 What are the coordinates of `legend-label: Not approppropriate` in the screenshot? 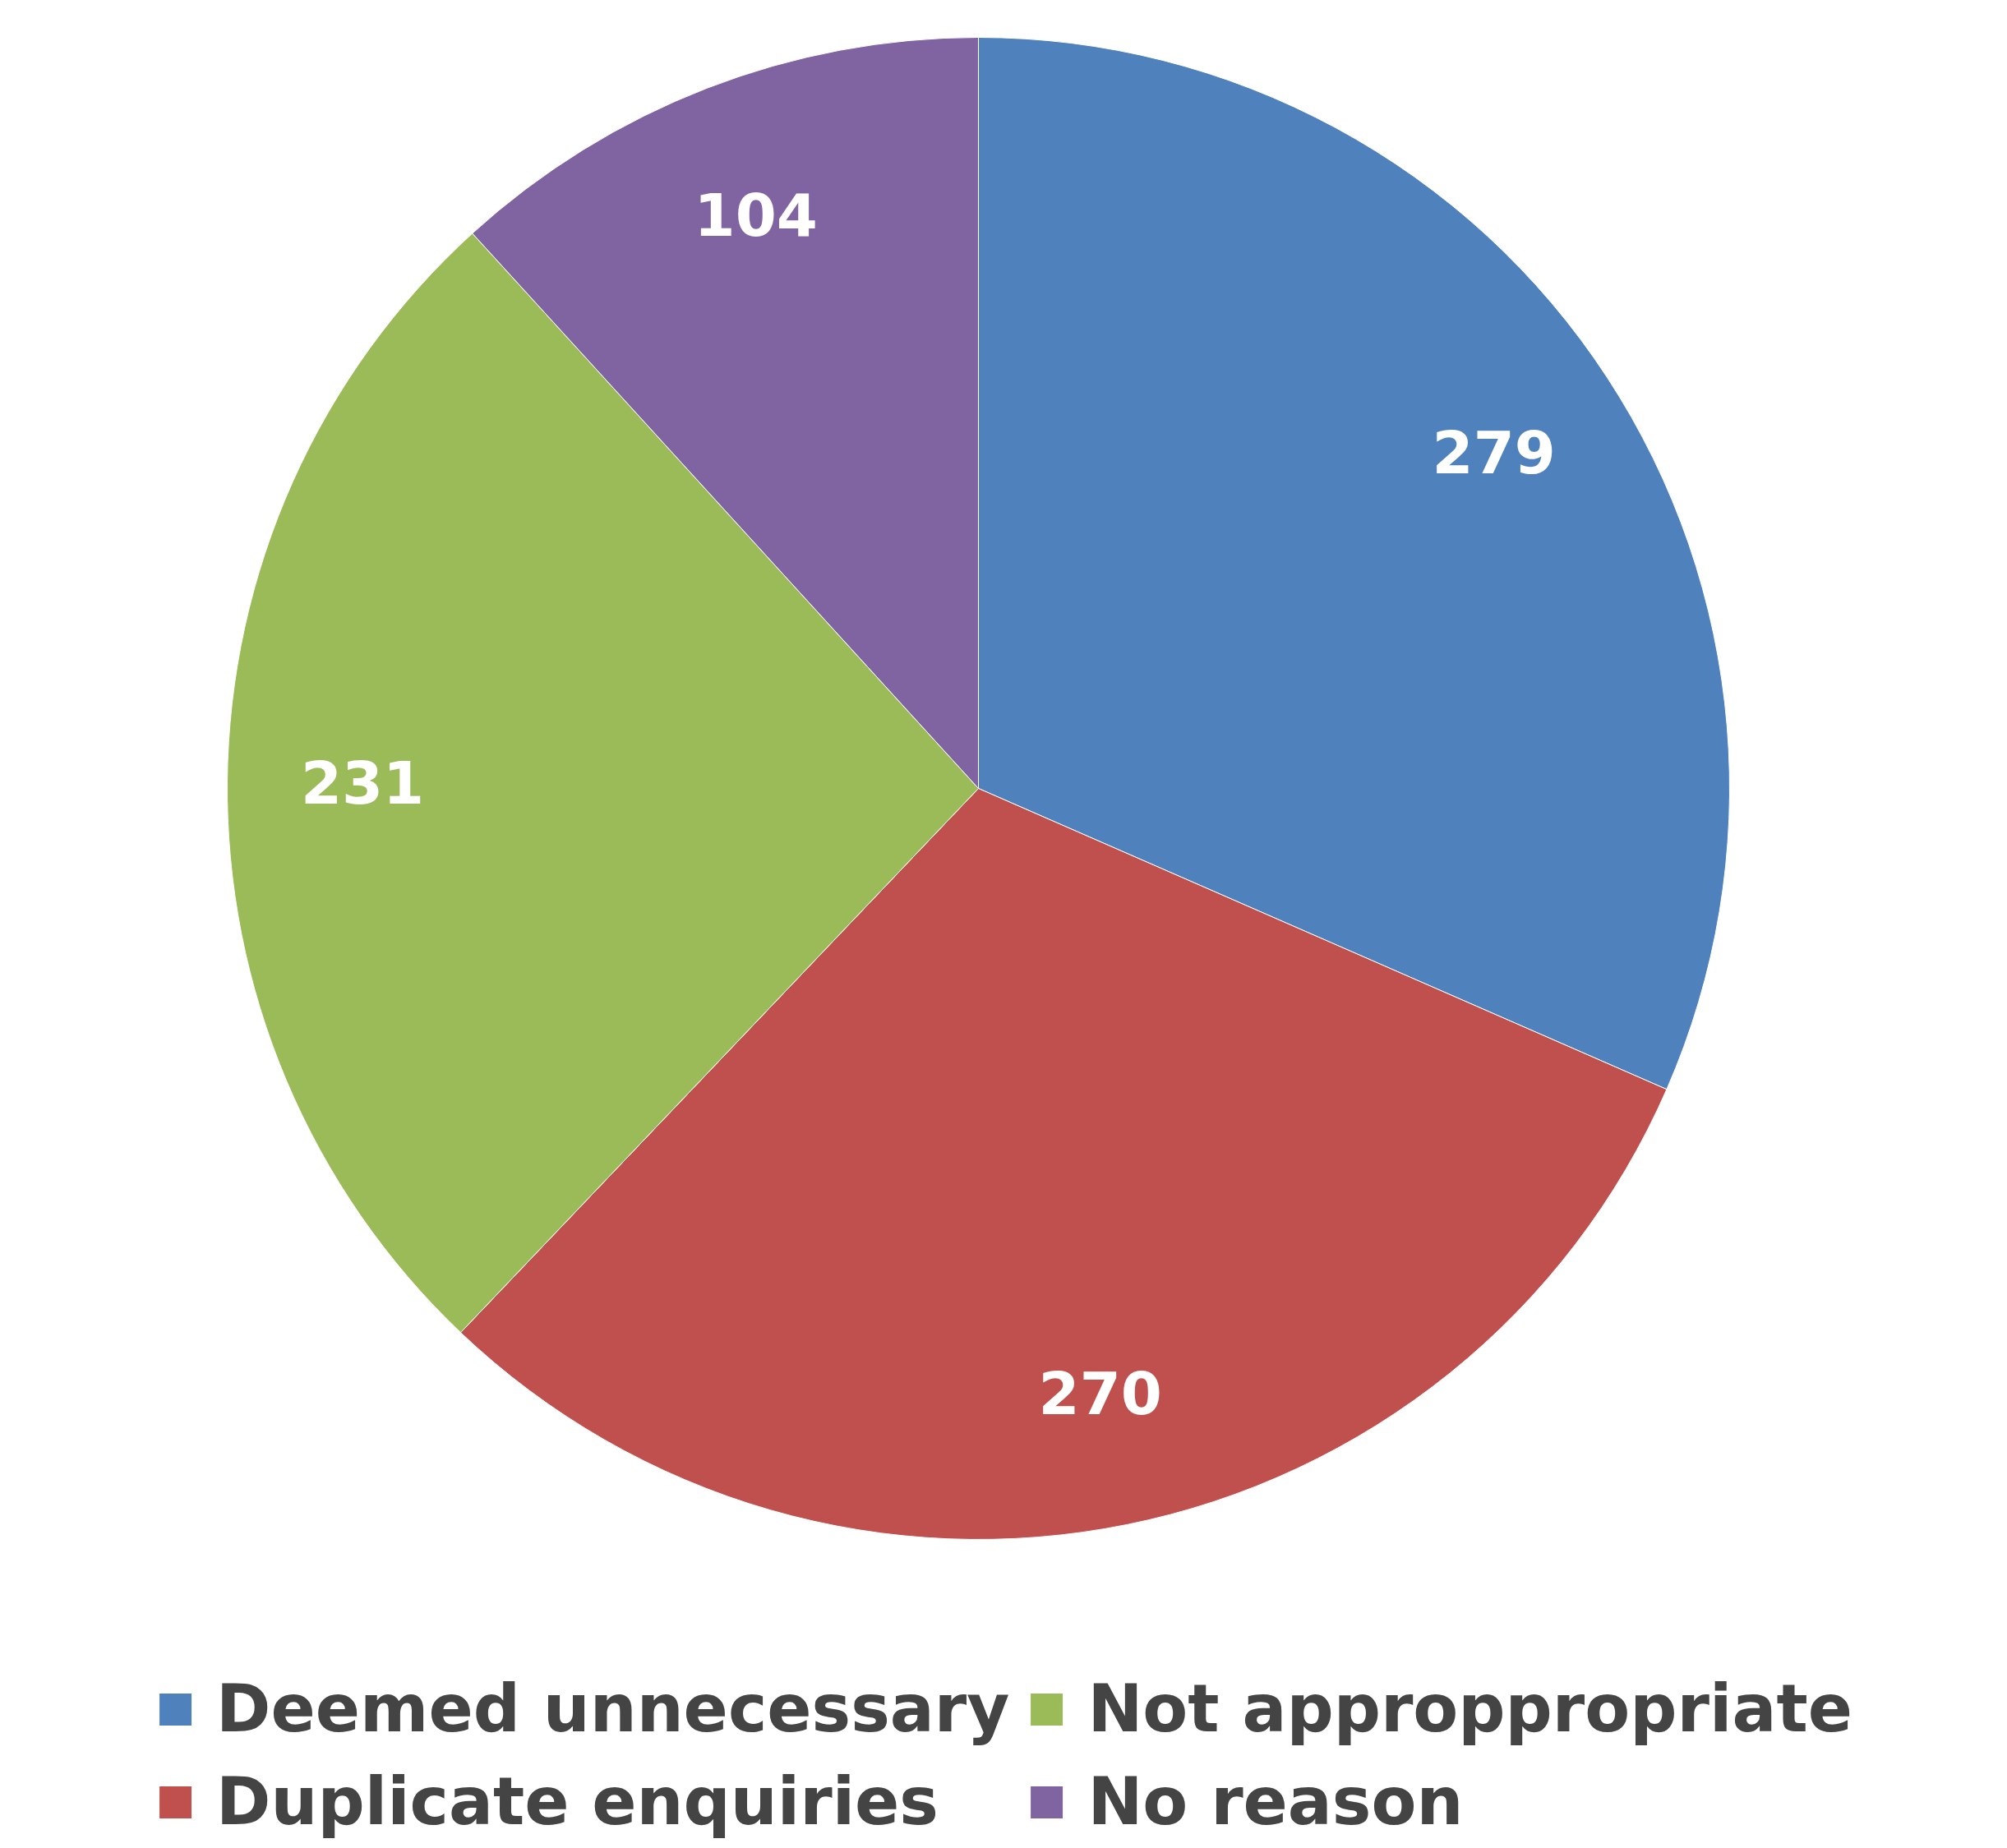 It's located at (1470, 1709).